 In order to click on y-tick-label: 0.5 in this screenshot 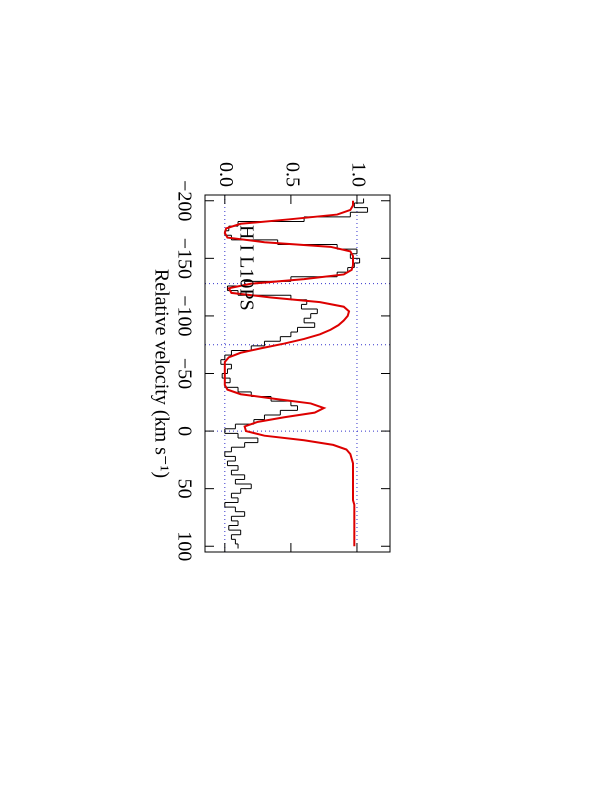, I will do `click(292, 174)`.